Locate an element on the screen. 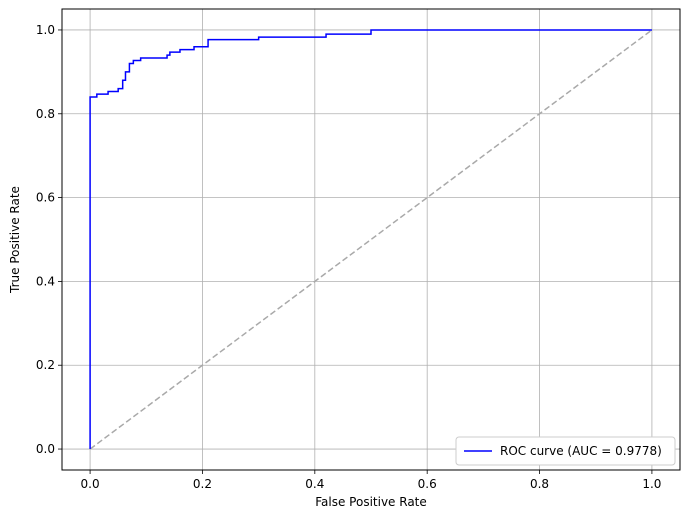 The image size is (691, 525). y-tick-label: 1.0 is located at coordinates (45, 30).